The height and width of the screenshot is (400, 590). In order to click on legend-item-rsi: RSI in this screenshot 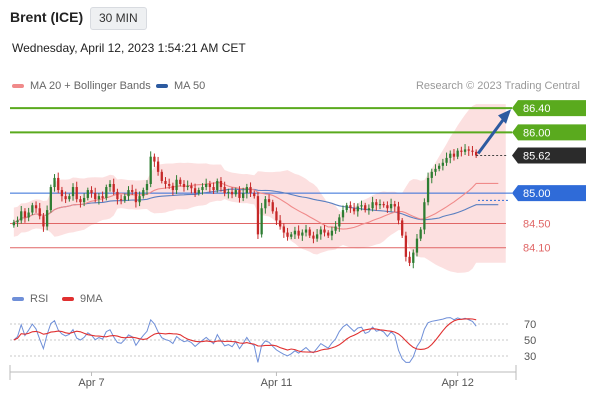, I will do `click(30, 299)`.